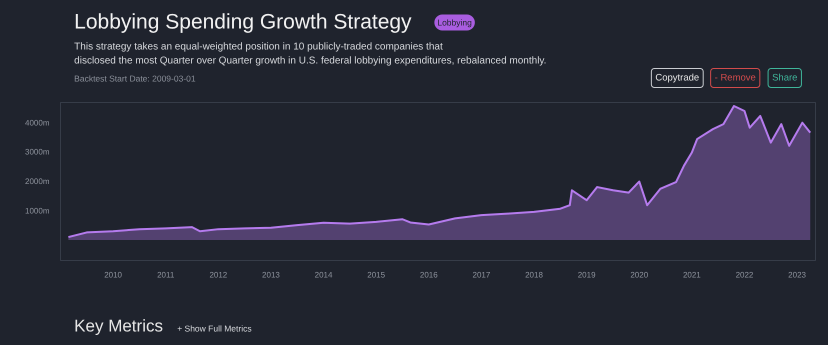 This screenshot has width=828, height=345. I want to click on x-tick-label: 2010, so click(113, 275).